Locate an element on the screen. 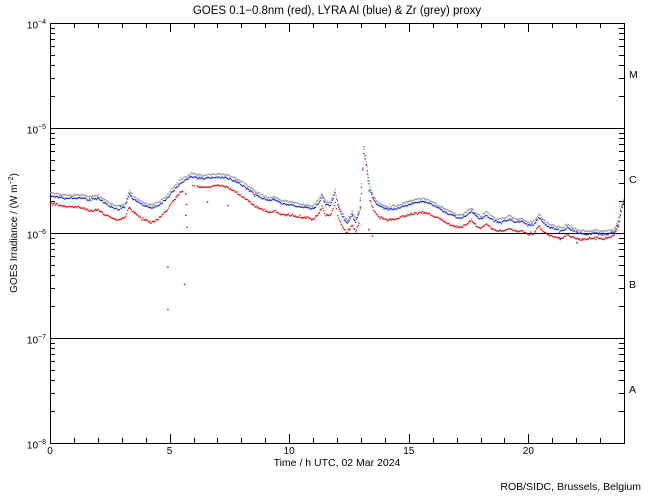  y-tick-label-1e-5: 10⁻⁵ is located at coordinates (36, 130).